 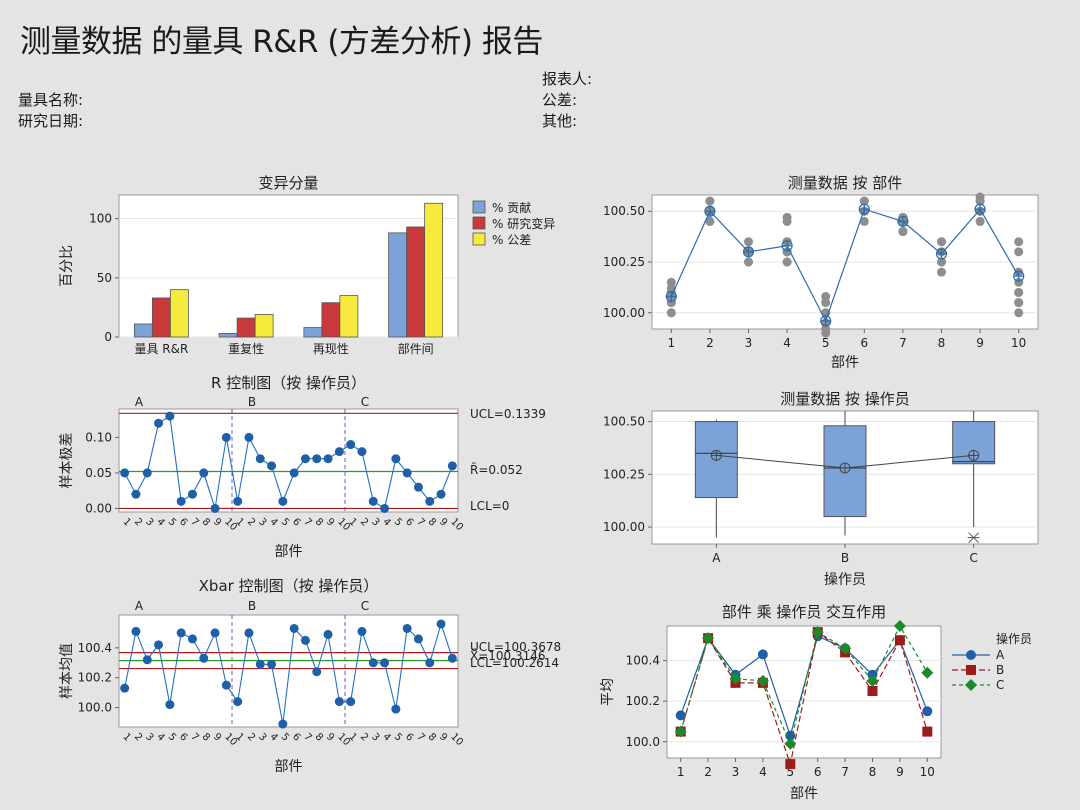 What do you see at coordinates (515, 647) in the screenshot?
I see `ucl-label: UCL=100.3678` at bounding box center [515, 647].